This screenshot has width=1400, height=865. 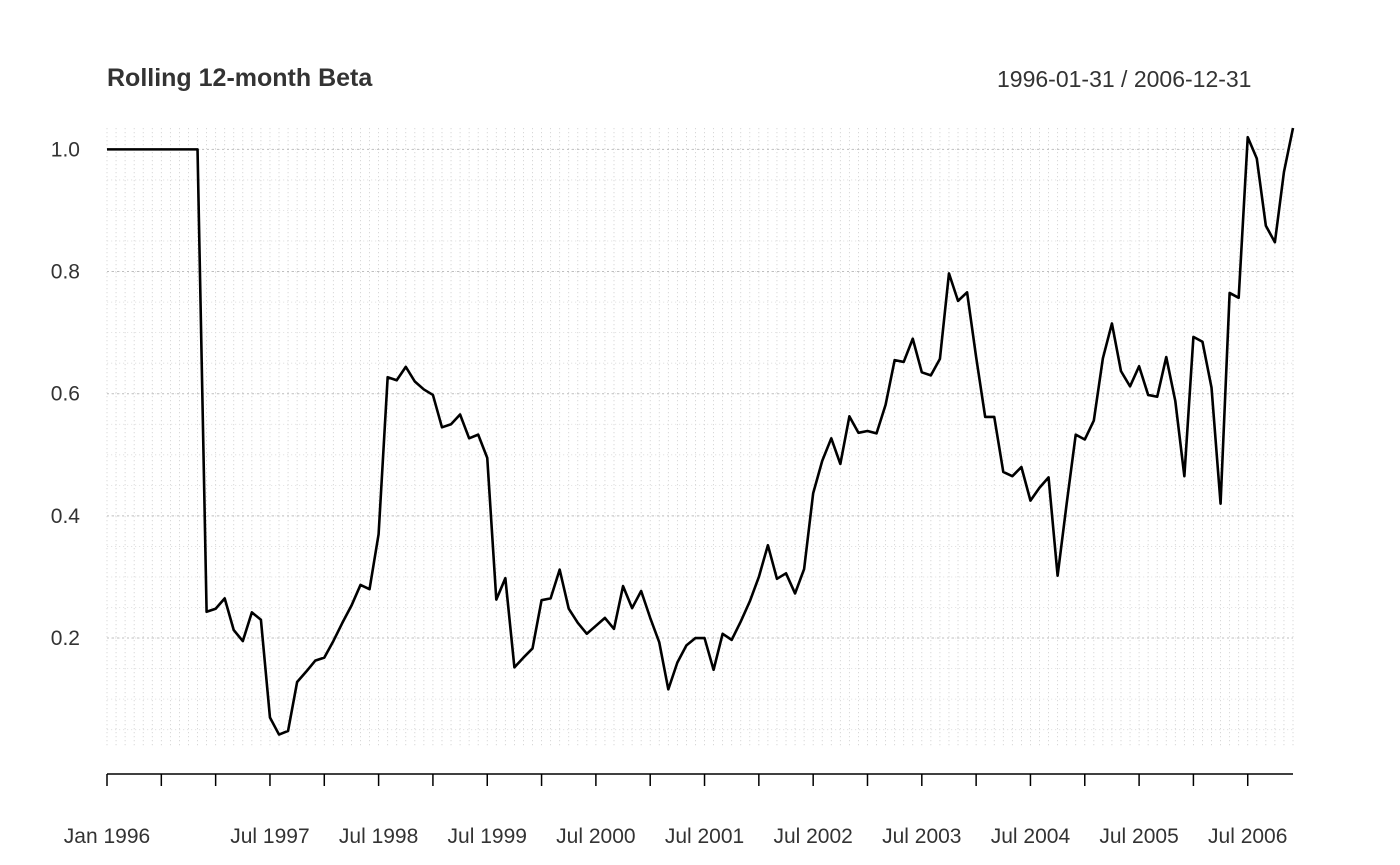 I want to click on x-tick-label: Jan 1996, so click(x=107, y=836).